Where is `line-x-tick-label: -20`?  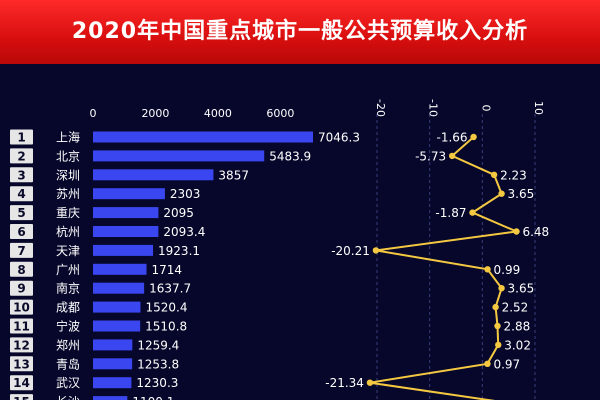 line-x-tick-label: -20 is located at coordinates (380, 108).